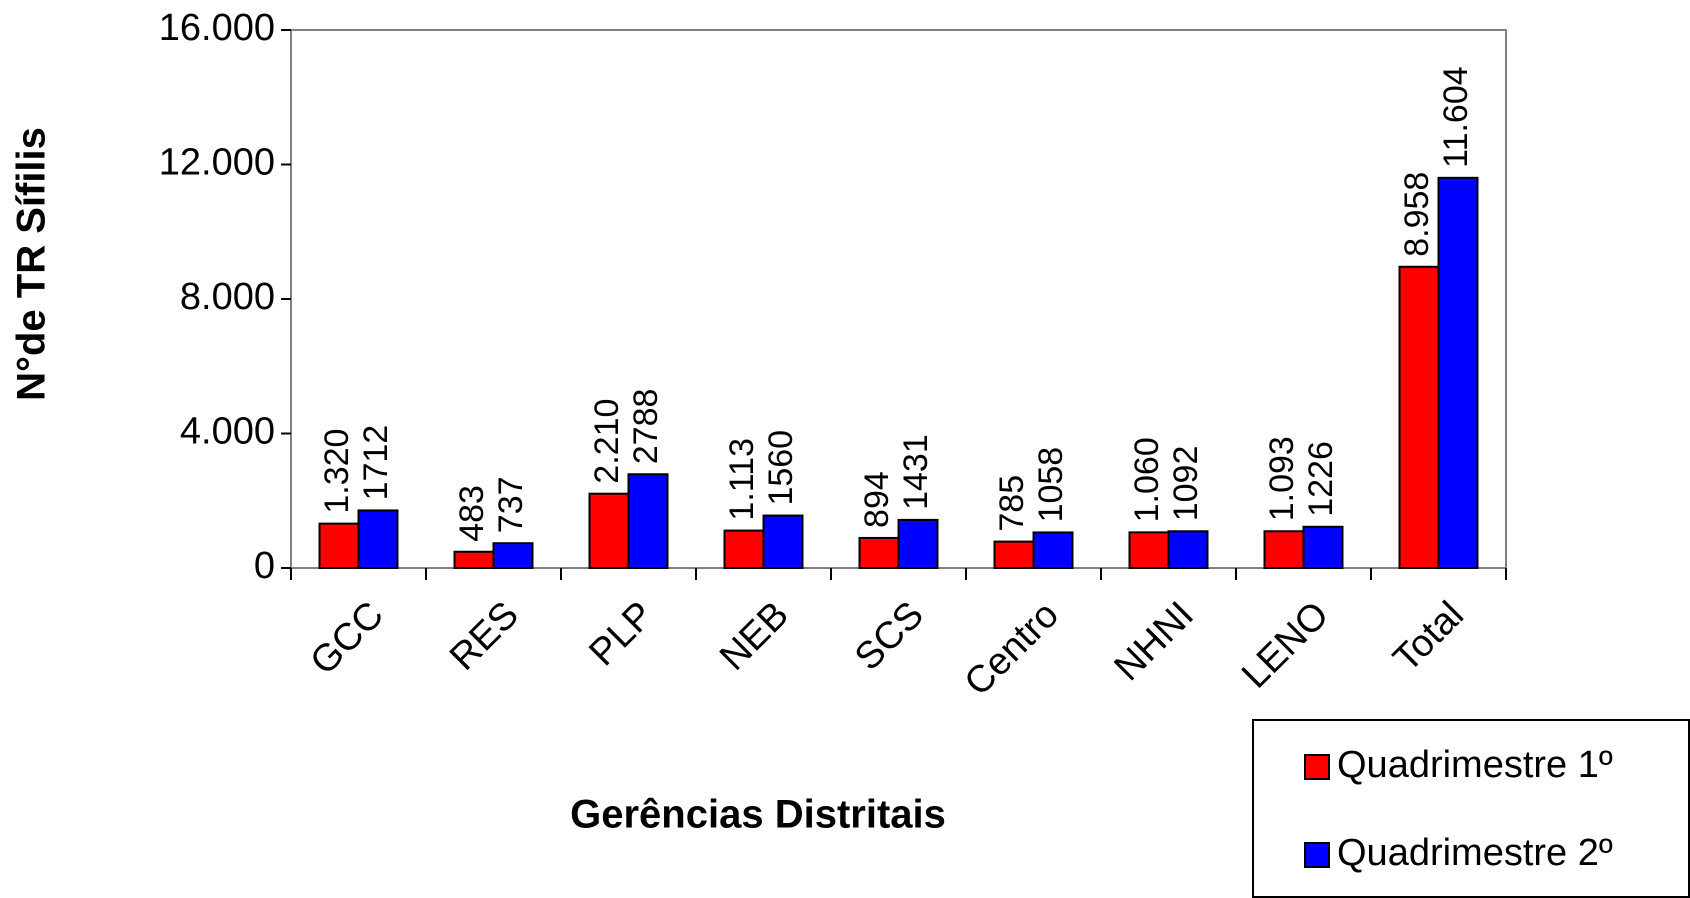  Describe the element at coordinates (217, 163) in the screenshot. I see `y-tick-label: 12.000` at that location.